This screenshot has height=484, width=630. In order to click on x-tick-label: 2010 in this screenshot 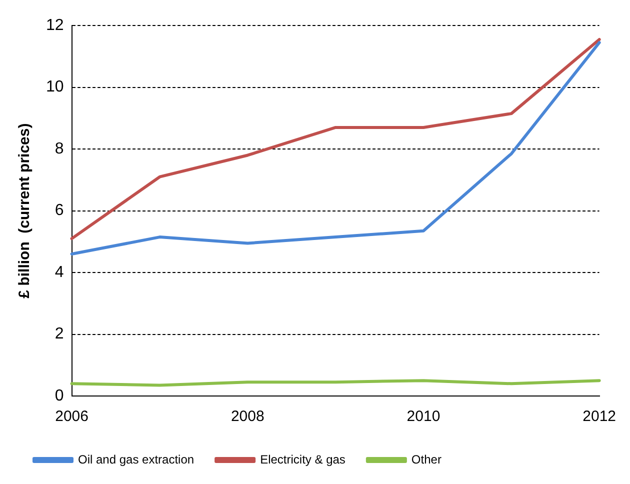, I will do `click(423, 417)`.